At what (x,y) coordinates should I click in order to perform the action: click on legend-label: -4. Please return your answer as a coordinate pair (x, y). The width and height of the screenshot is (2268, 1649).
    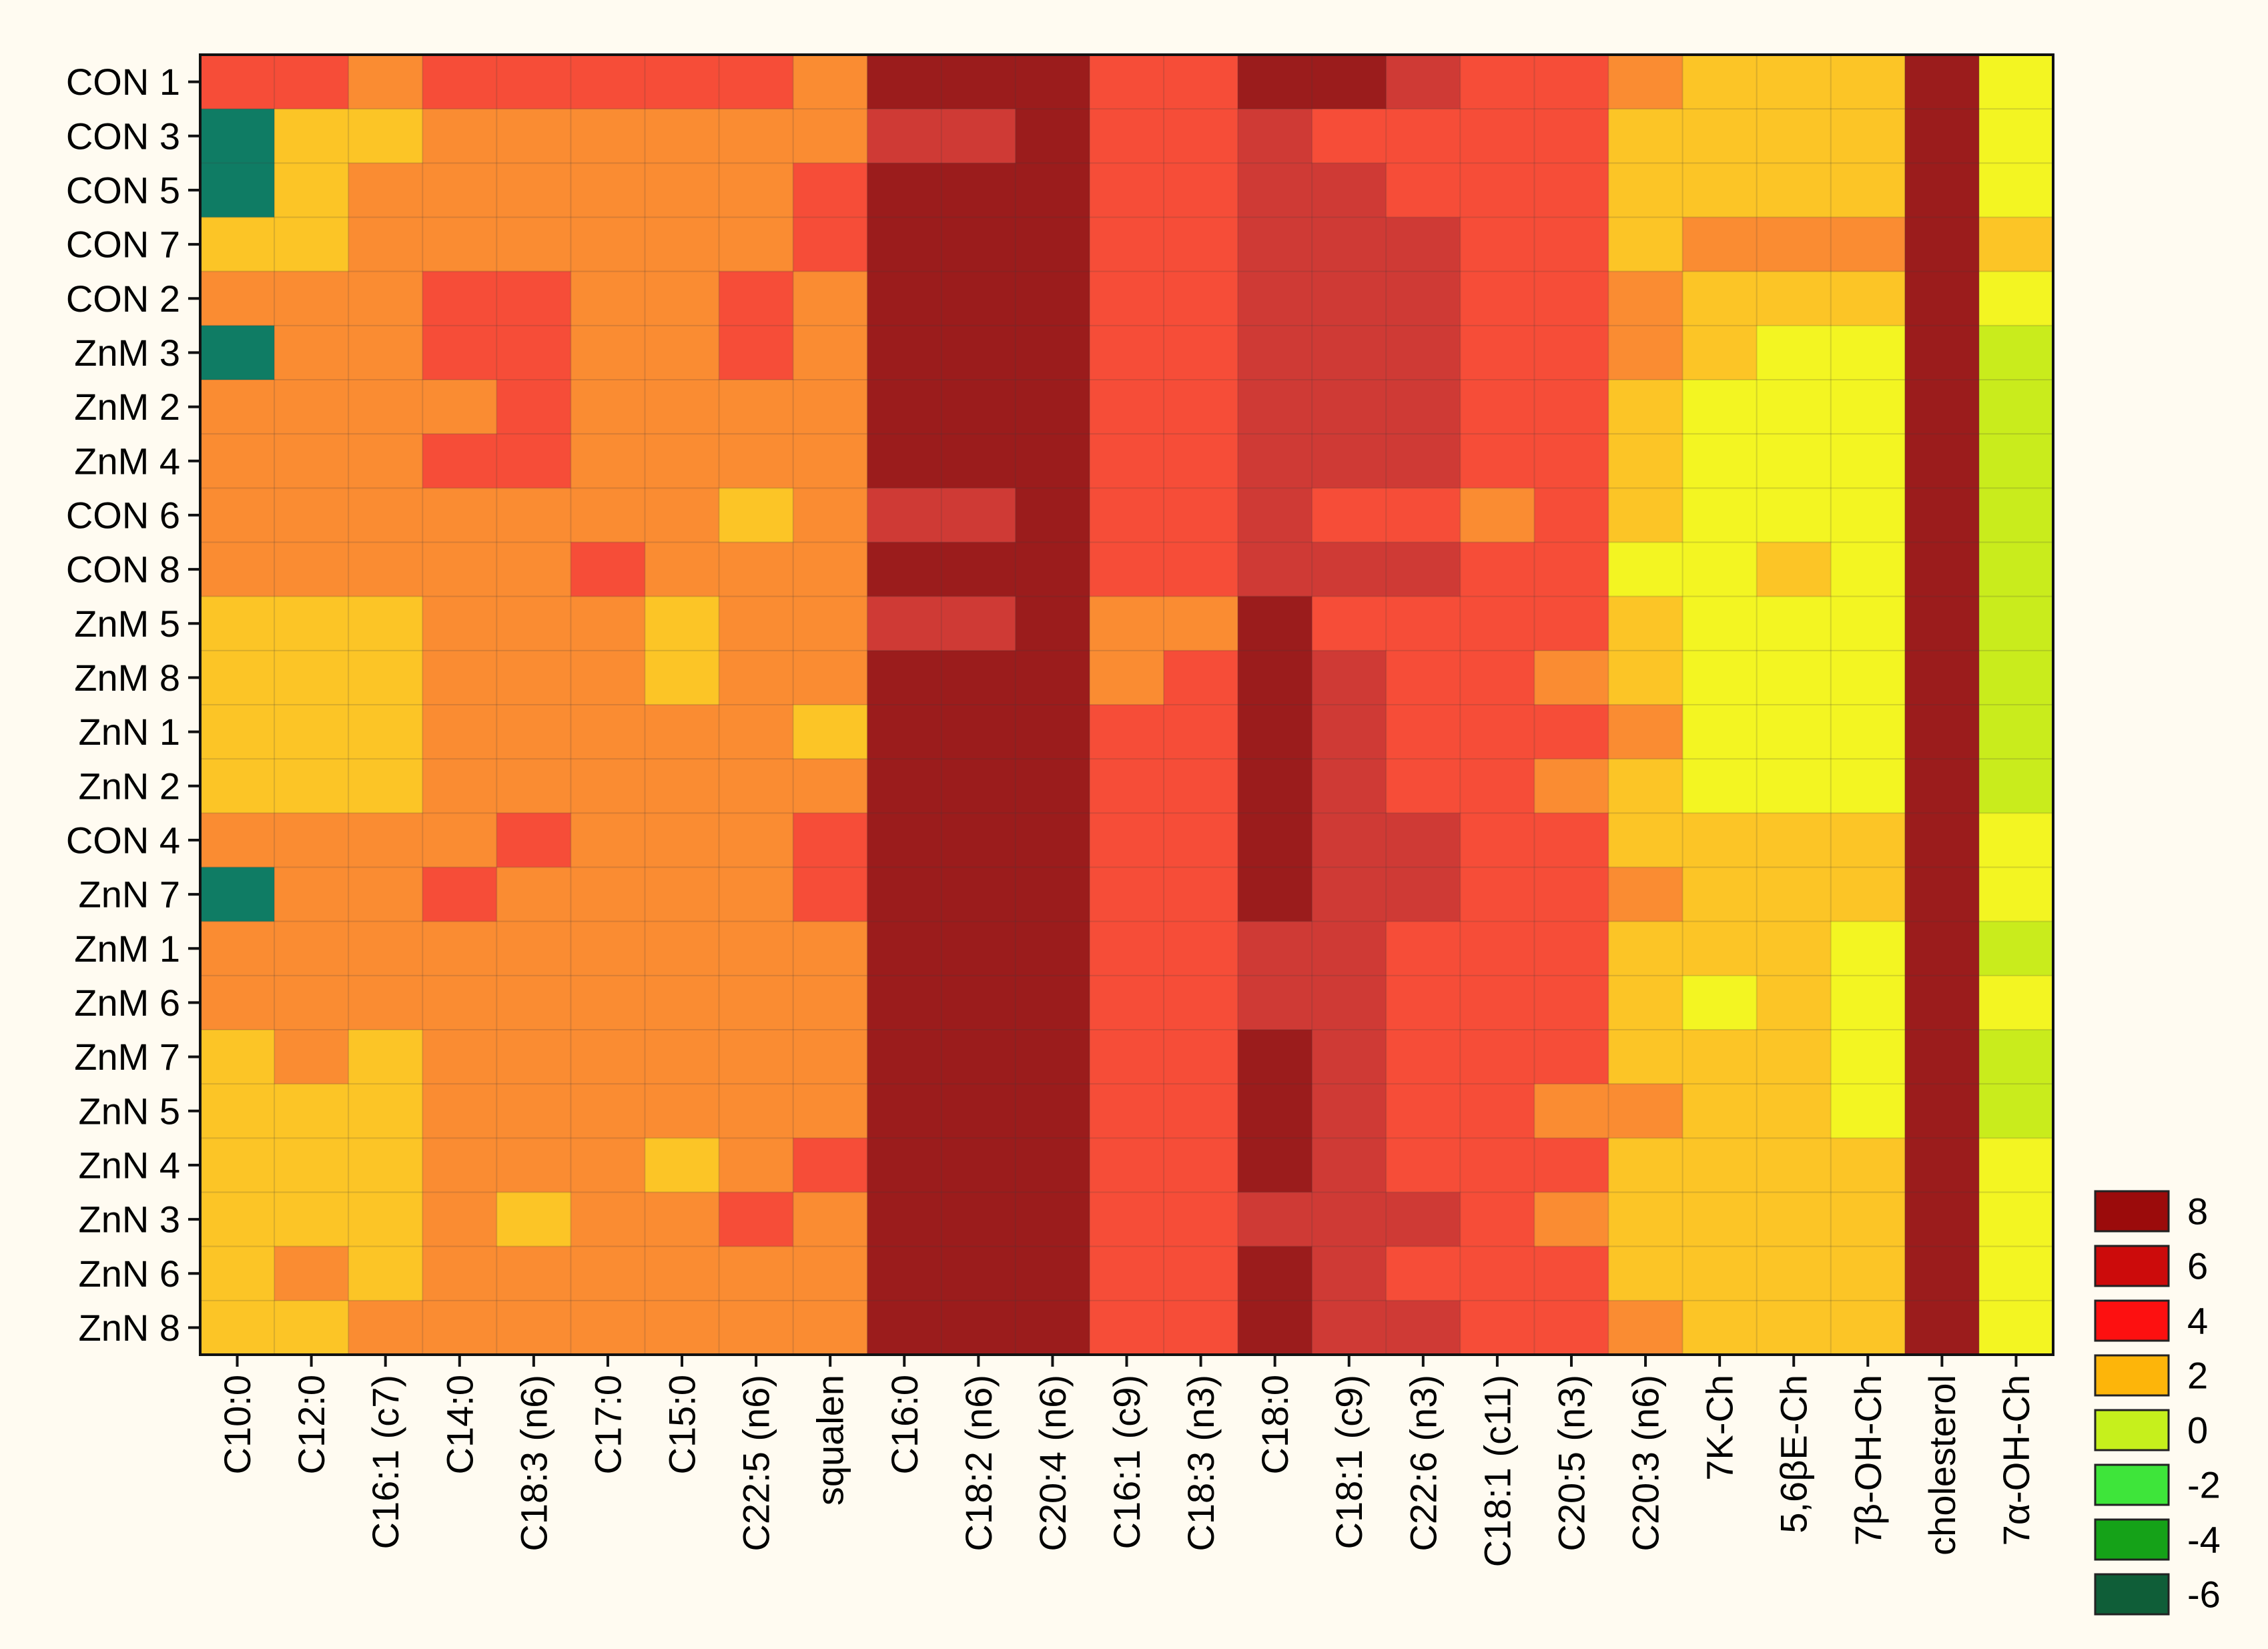
    Looking at the image, I should click on (2204, 1540).